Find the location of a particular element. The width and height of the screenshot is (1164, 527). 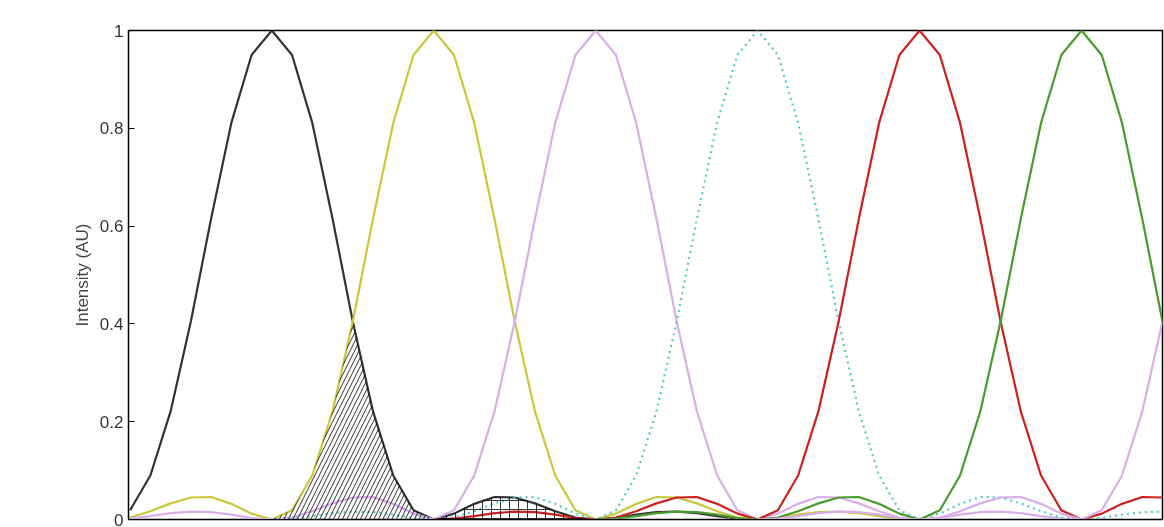

y-tick-label: 0 is located at coordinates (119, 518).